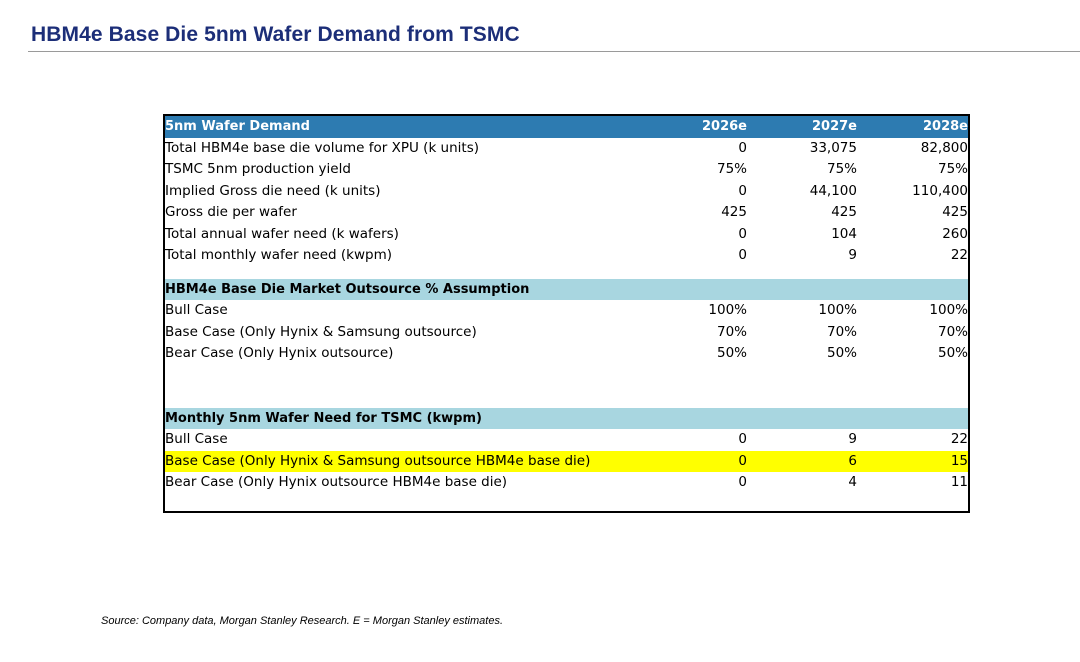 The height and width of the screenshot is (662, 1080). What do you see at coordinates (944, 147) in the screenshot?
I see `cell-2028e: 82,800` at bounding box center [944, 147].